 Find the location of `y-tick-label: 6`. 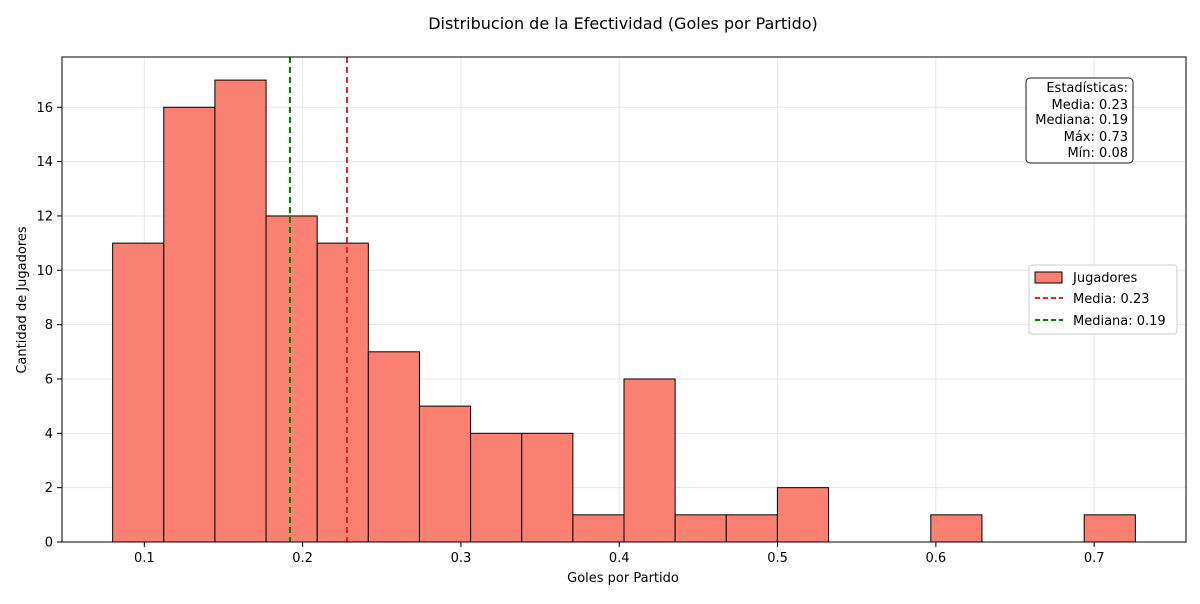

y-tick-label: 6 is located at coordinates (49, 379).